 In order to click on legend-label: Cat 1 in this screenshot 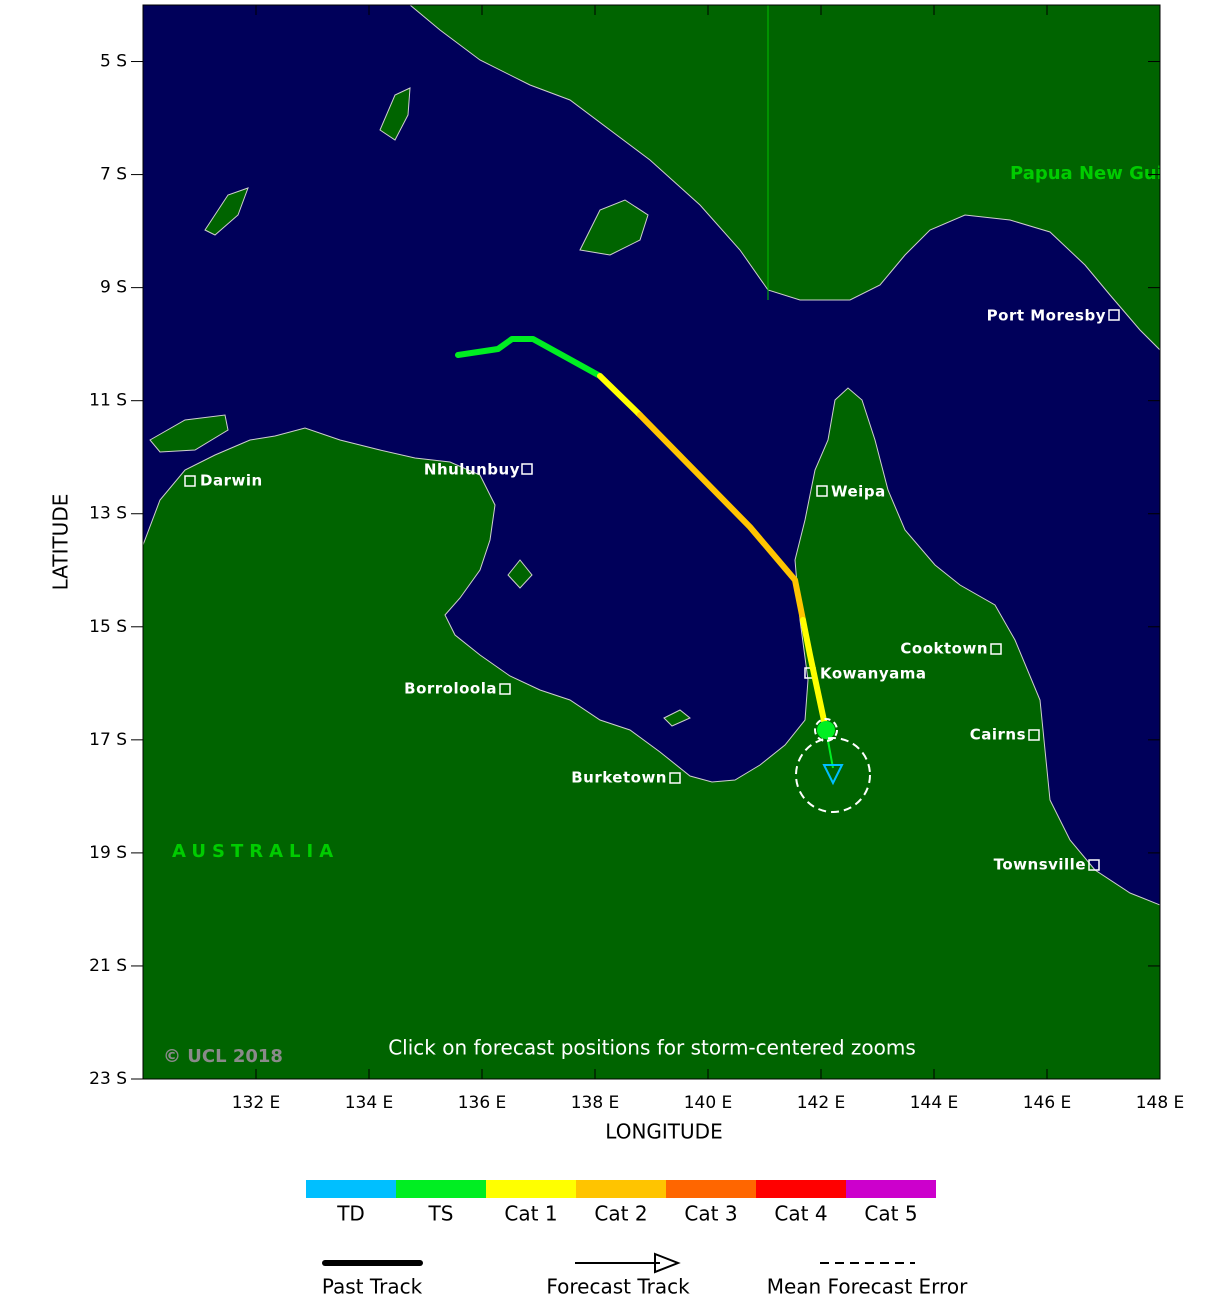, I will do `click(530, 1214)`.